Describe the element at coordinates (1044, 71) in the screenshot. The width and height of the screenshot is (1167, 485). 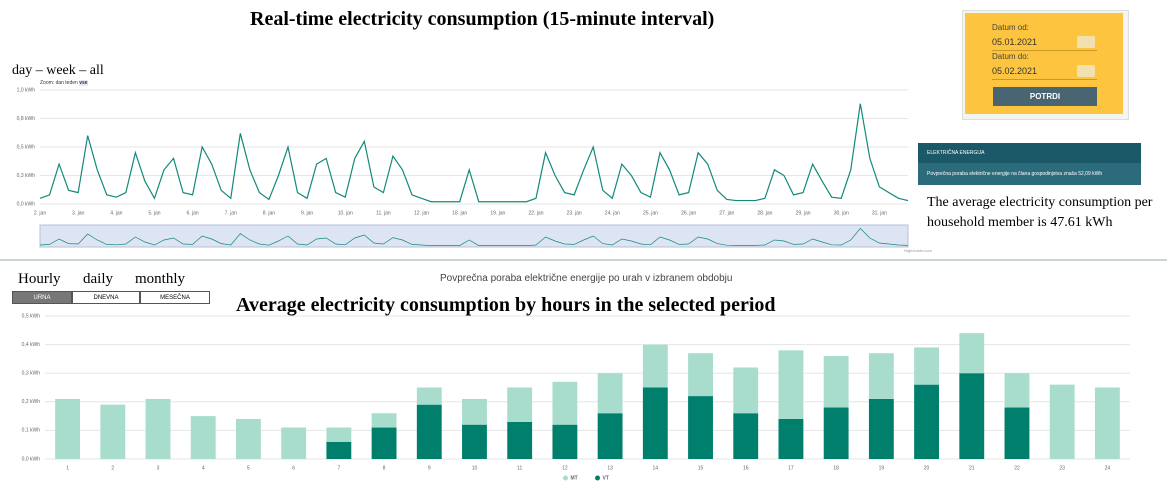
I see `to-input: 05.02.2021` at that location.